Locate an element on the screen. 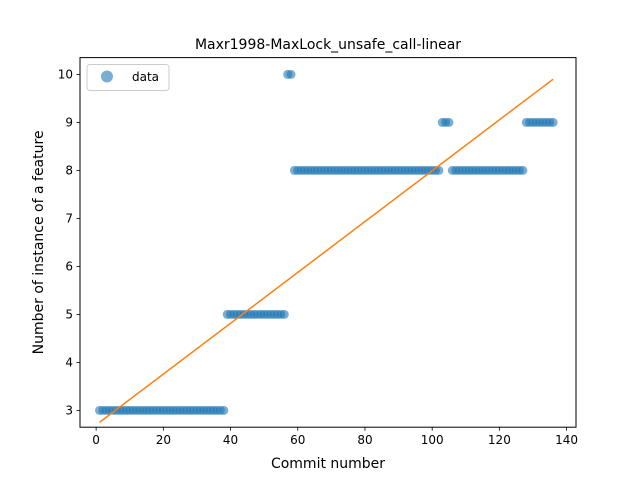 This screenshot has height=484, width=640. x-tick-label: 40 is located at coordinates (230, 440).